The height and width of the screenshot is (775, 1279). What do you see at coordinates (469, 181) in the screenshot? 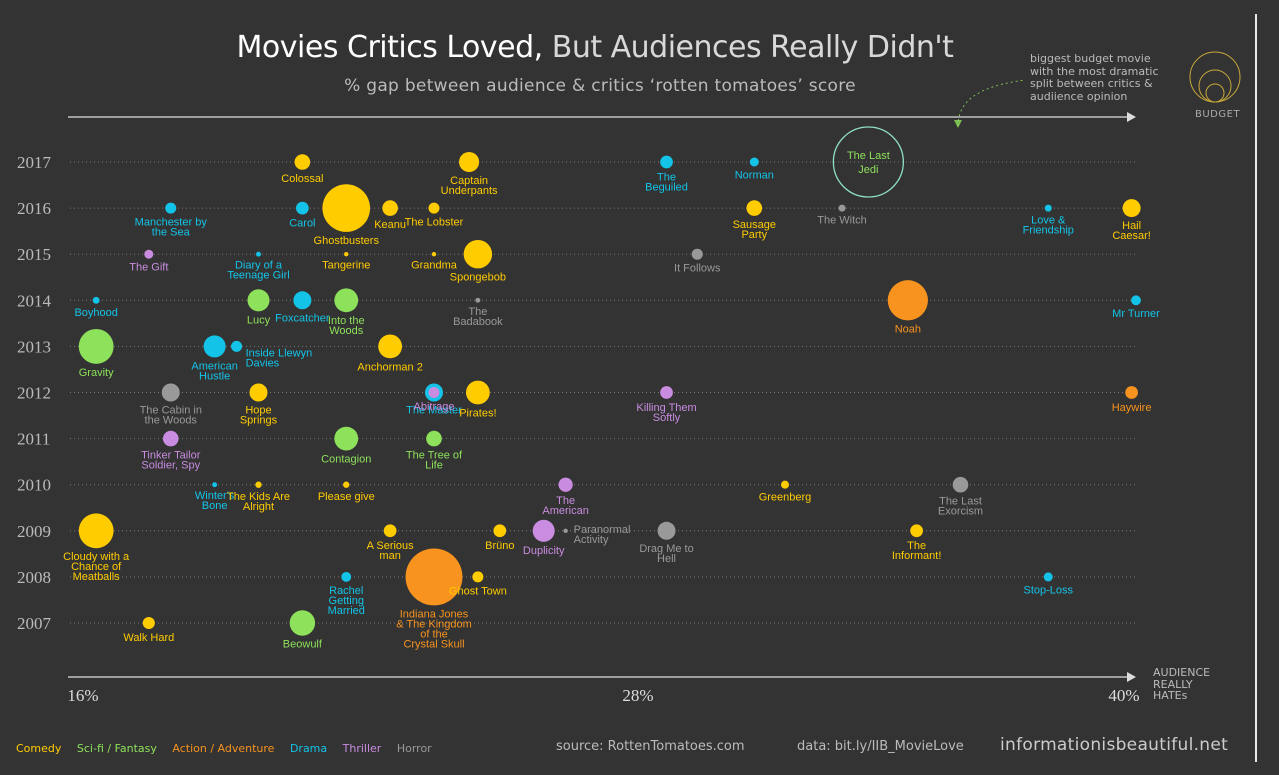
I see `point-label-line: Captain` at bounding box center [469, 181].